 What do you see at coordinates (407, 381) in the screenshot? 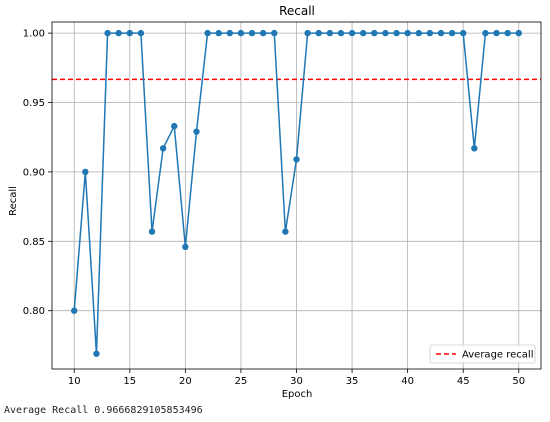
I see `x-tick-label: 40` at bounding box center [407, 381].